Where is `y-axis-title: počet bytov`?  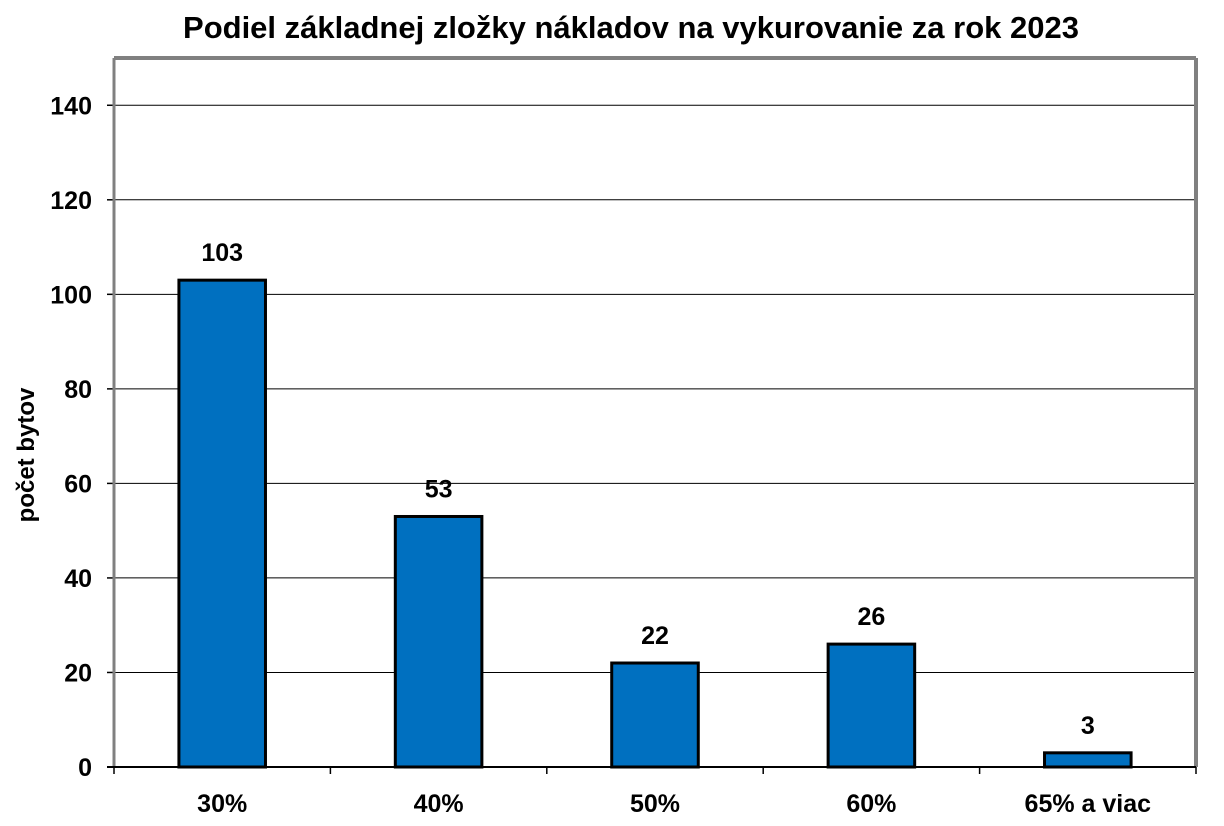 y-axis-title: počet bytov is located at coordinates (26, 454).